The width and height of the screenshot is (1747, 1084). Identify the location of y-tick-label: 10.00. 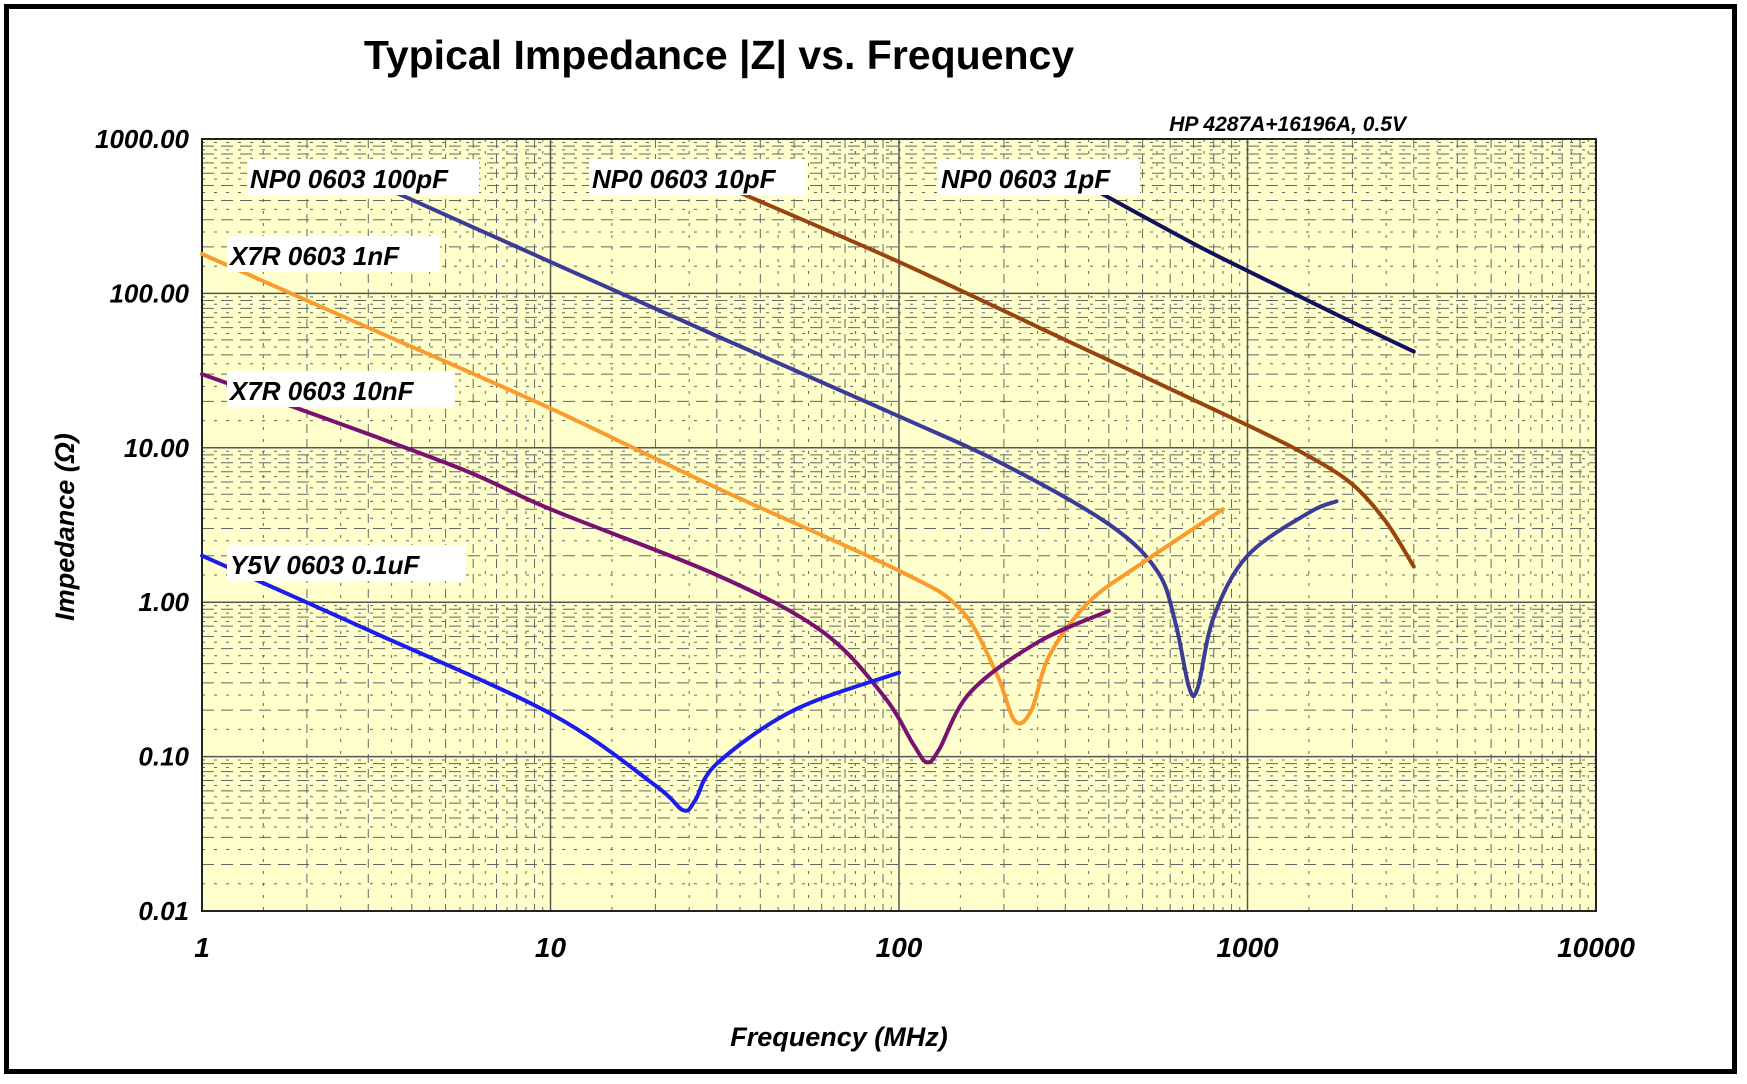
(157, 448).